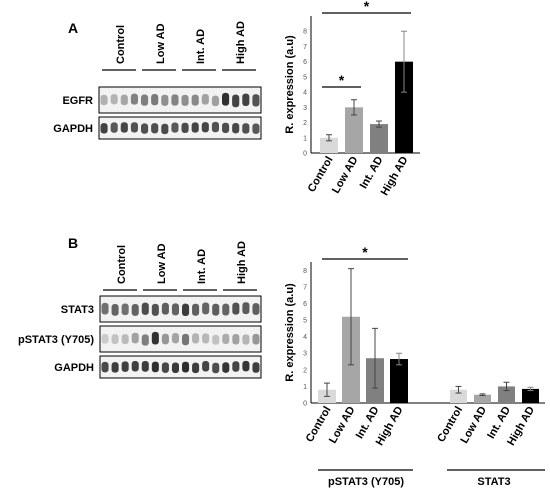 This screenshot has width=550, height=492. Describe the element at coordinates (77, 101) in the screenshot. I see `blot-label-egfr: EGFR` at that location.